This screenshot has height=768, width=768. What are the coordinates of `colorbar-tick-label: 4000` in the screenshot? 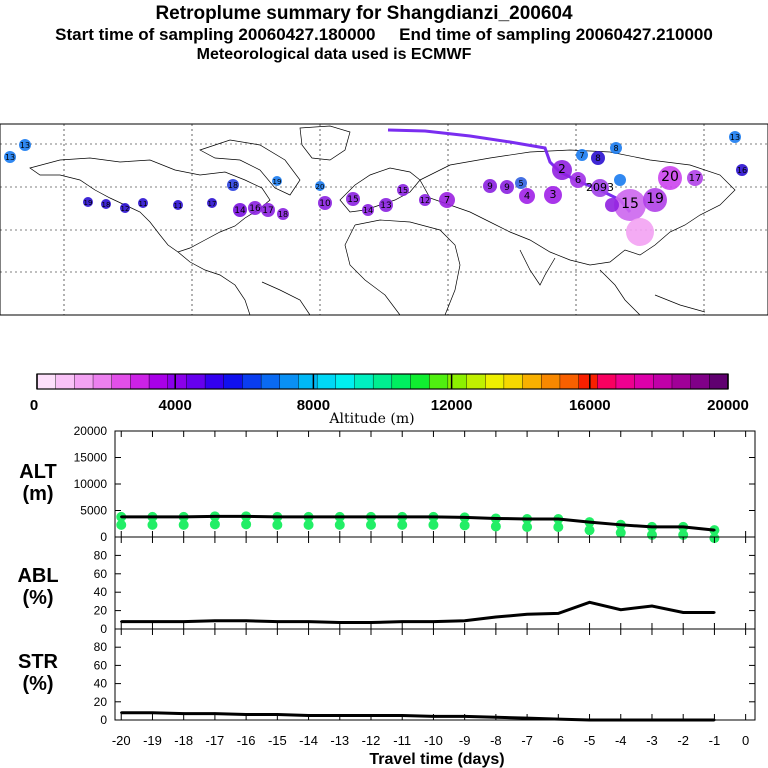 It's located at (175, 405).